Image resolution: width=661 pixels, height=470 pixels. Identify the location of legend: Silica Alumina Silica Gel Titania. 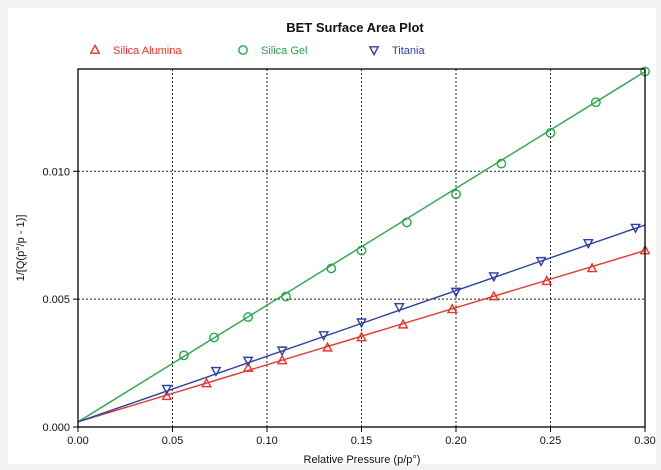
(257, 50).